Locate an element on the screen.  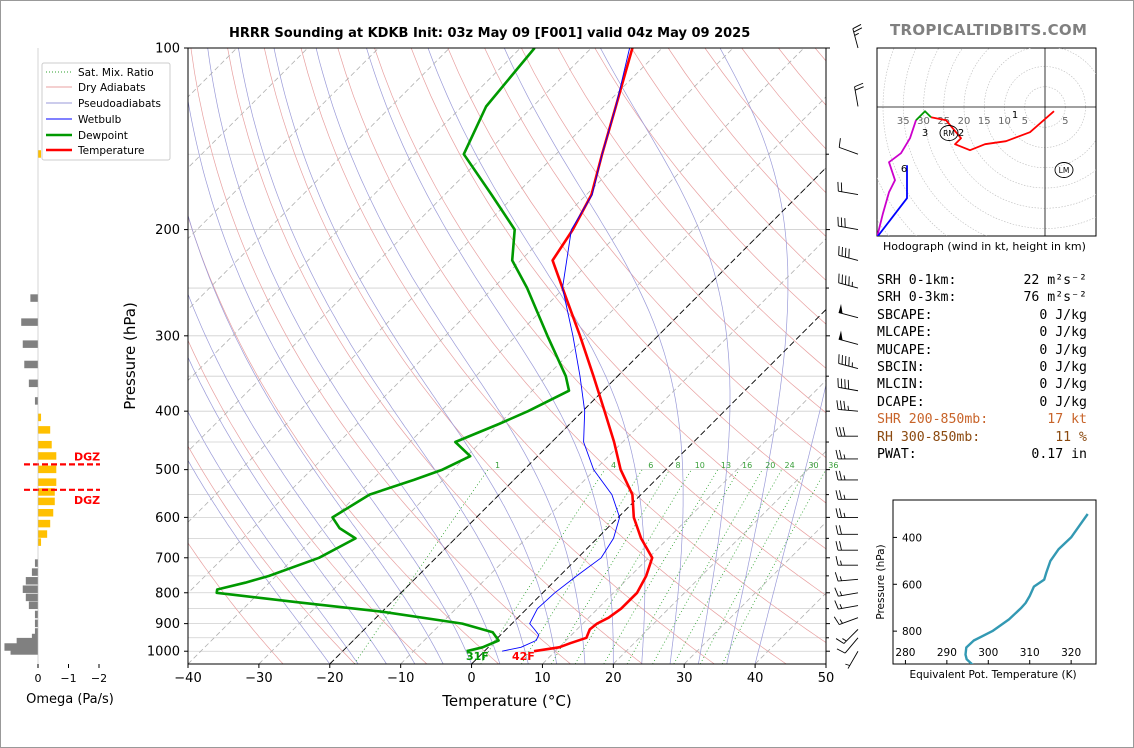
hodo-lm-label: LM is located at coordinates (1064, 170).